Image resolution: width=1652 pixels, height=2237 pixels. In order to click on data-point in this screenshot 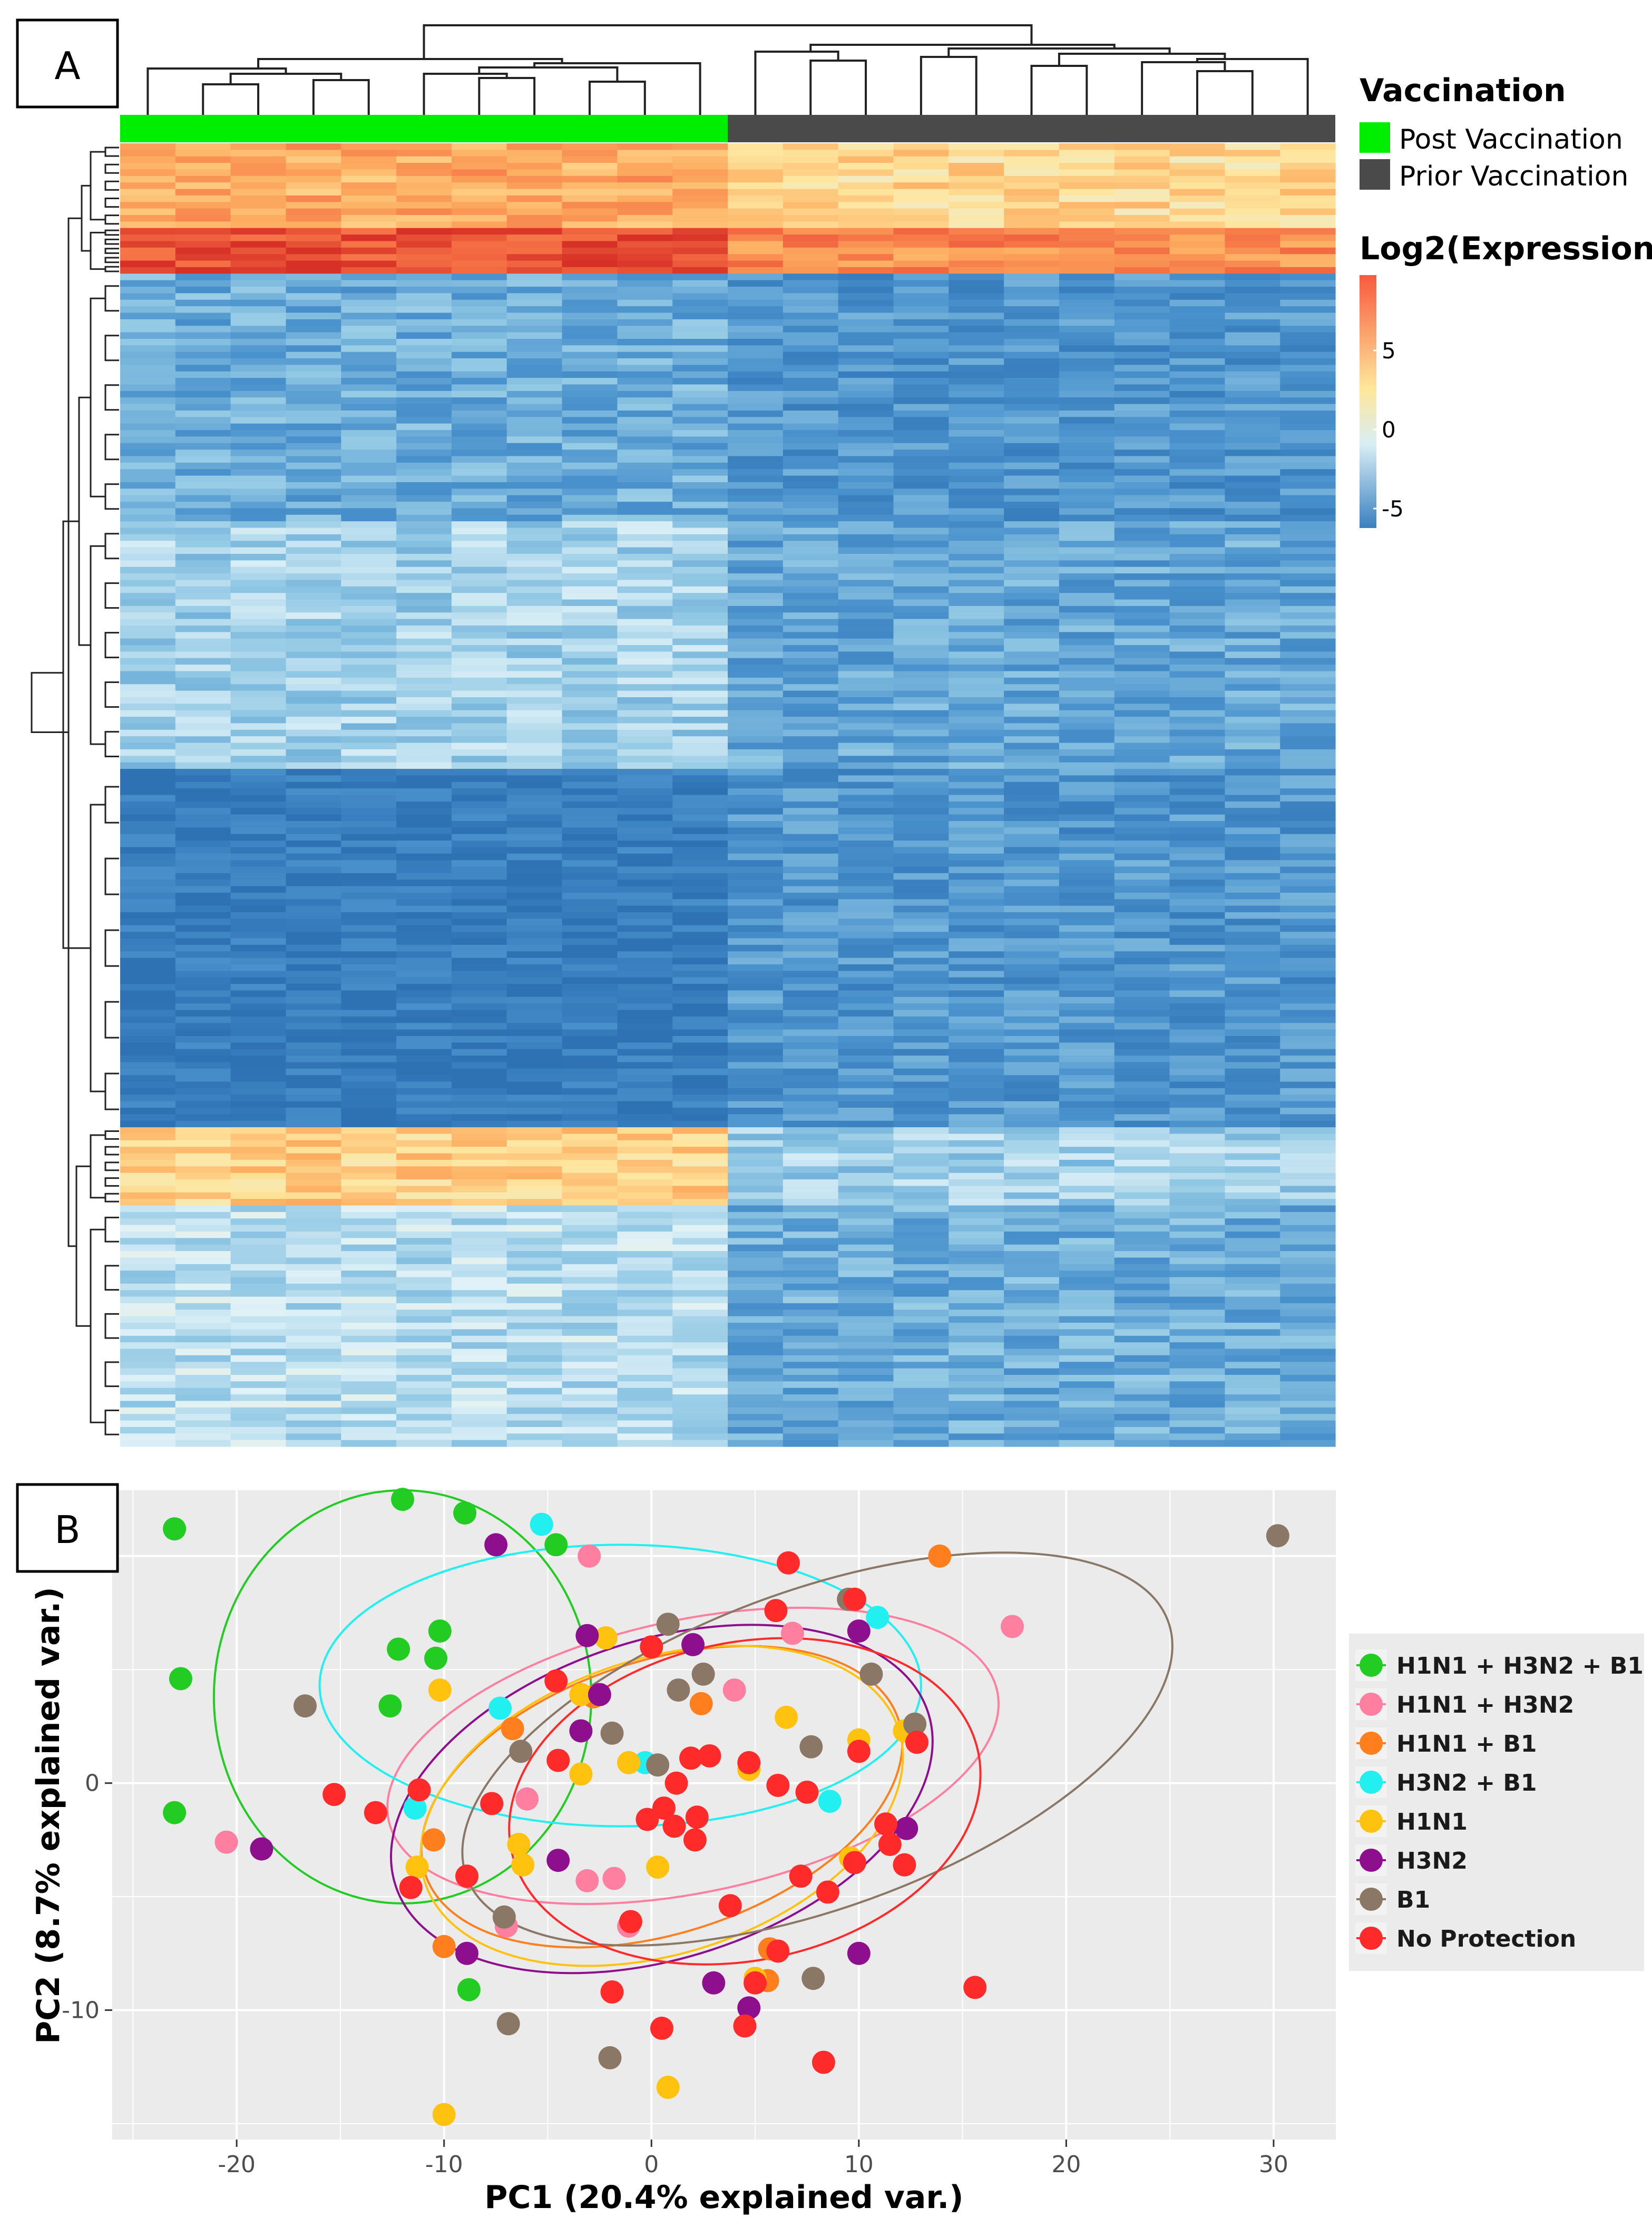, I will do `click(541, 1524)`.